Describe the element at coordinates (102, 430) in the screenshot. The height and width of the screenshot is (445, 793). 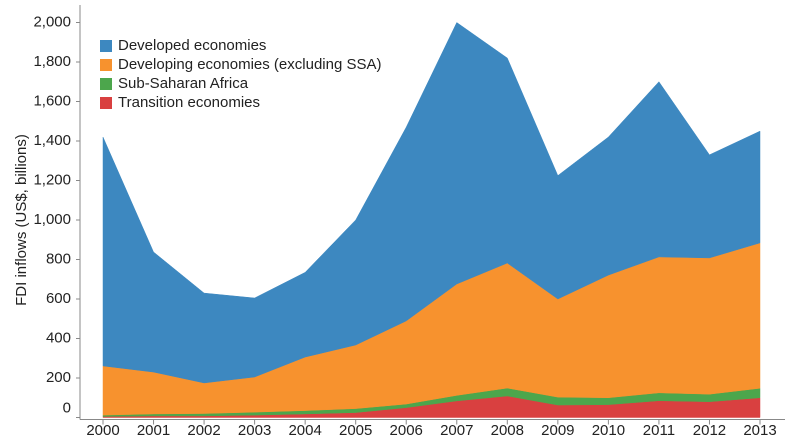
I see `x-tick-label: 2000` at that location.